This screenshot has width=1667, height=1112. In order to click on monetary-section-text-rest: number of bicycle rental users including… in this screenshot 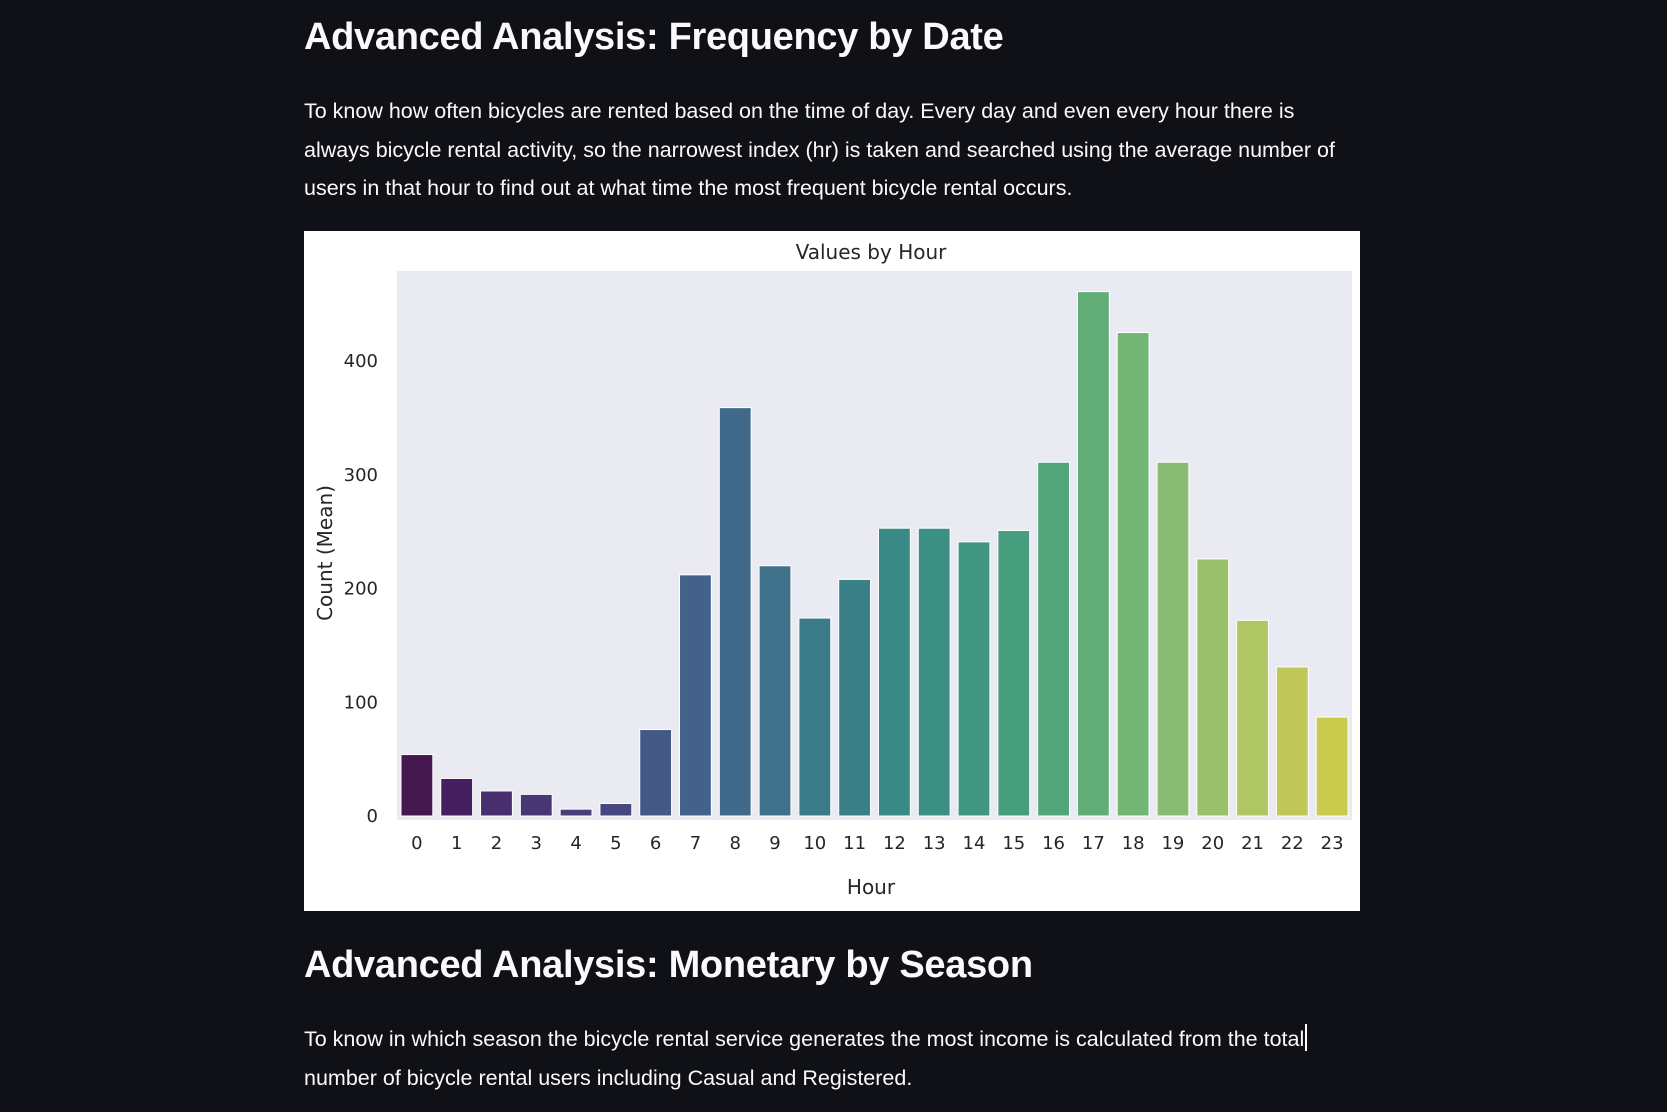, I will do `click(608, 1077)`.